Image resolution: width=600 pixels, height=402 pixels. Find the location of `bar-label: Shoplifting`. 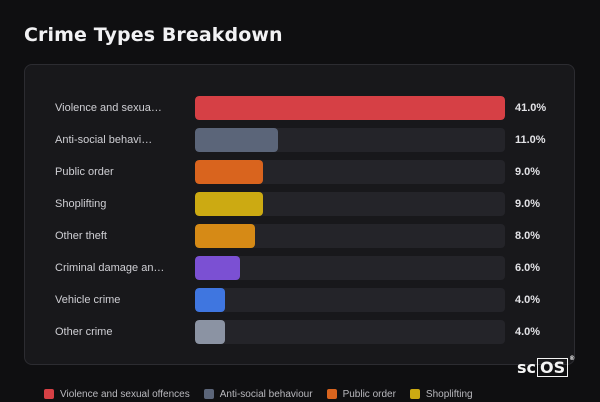

bar-label: Shoplifting is located at coordinates (81, 204).